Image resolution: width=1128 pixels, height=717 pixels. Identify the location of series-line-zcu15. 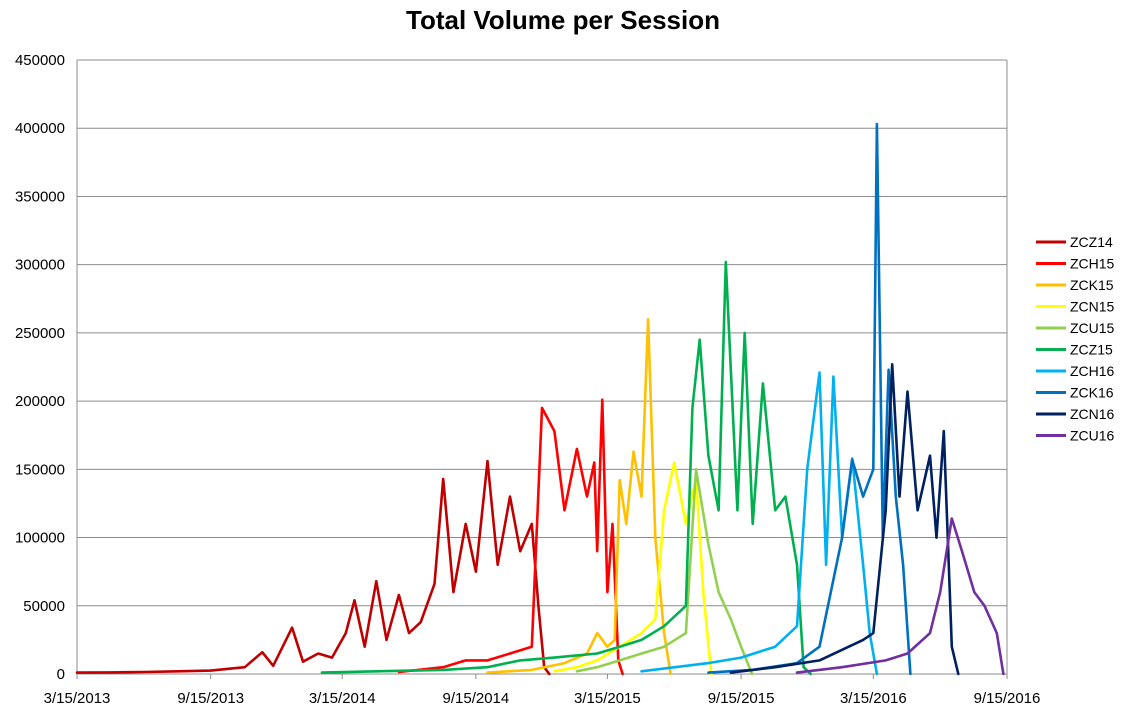
(664, 572).